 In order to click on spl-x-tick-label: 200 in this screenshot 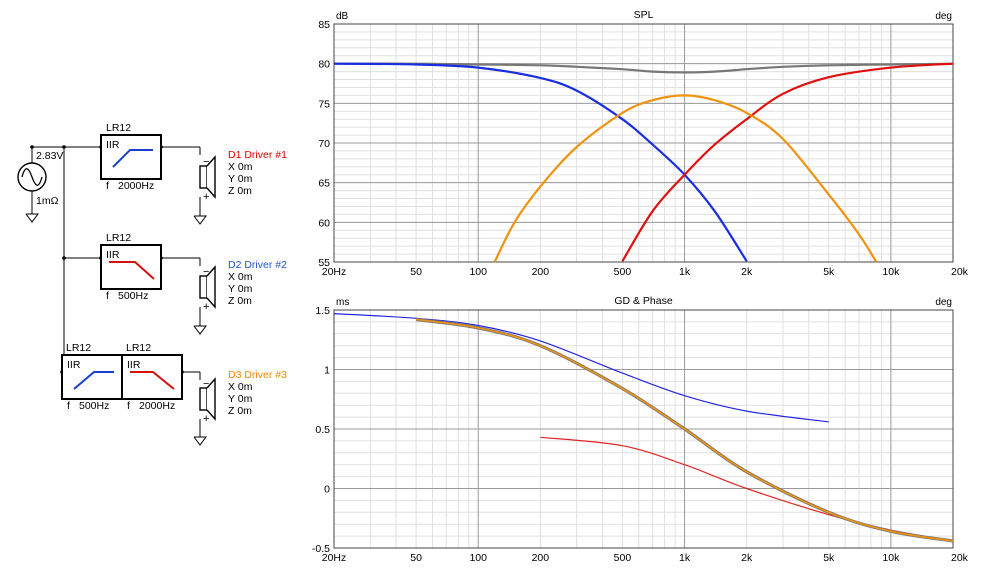, I will do `click(541, 272)`.